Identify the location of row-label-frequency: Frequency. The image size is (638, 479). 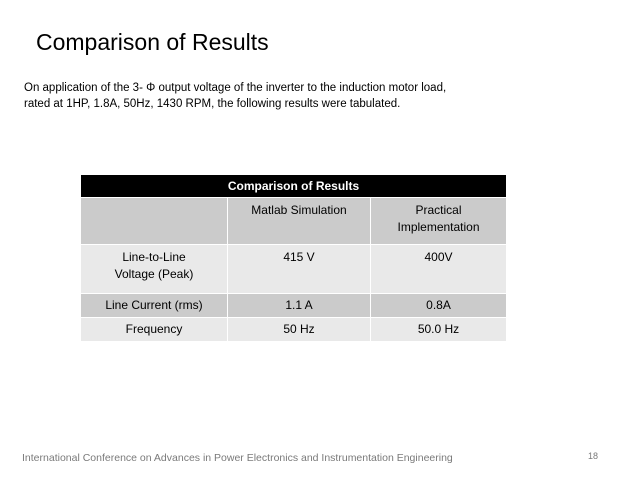
(154, 329).